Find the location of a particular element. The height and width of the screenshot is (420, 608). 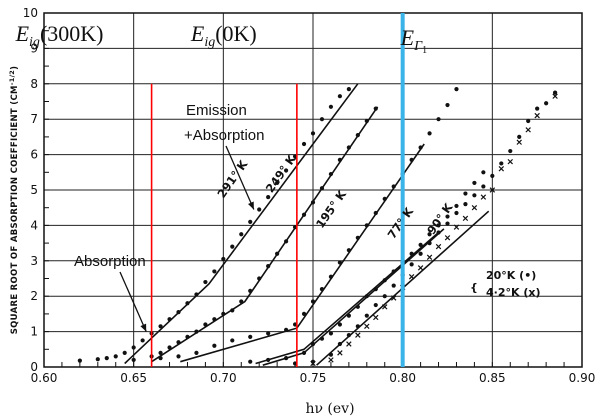

point-4.2°K-7 is located at coordinates (385, 307).